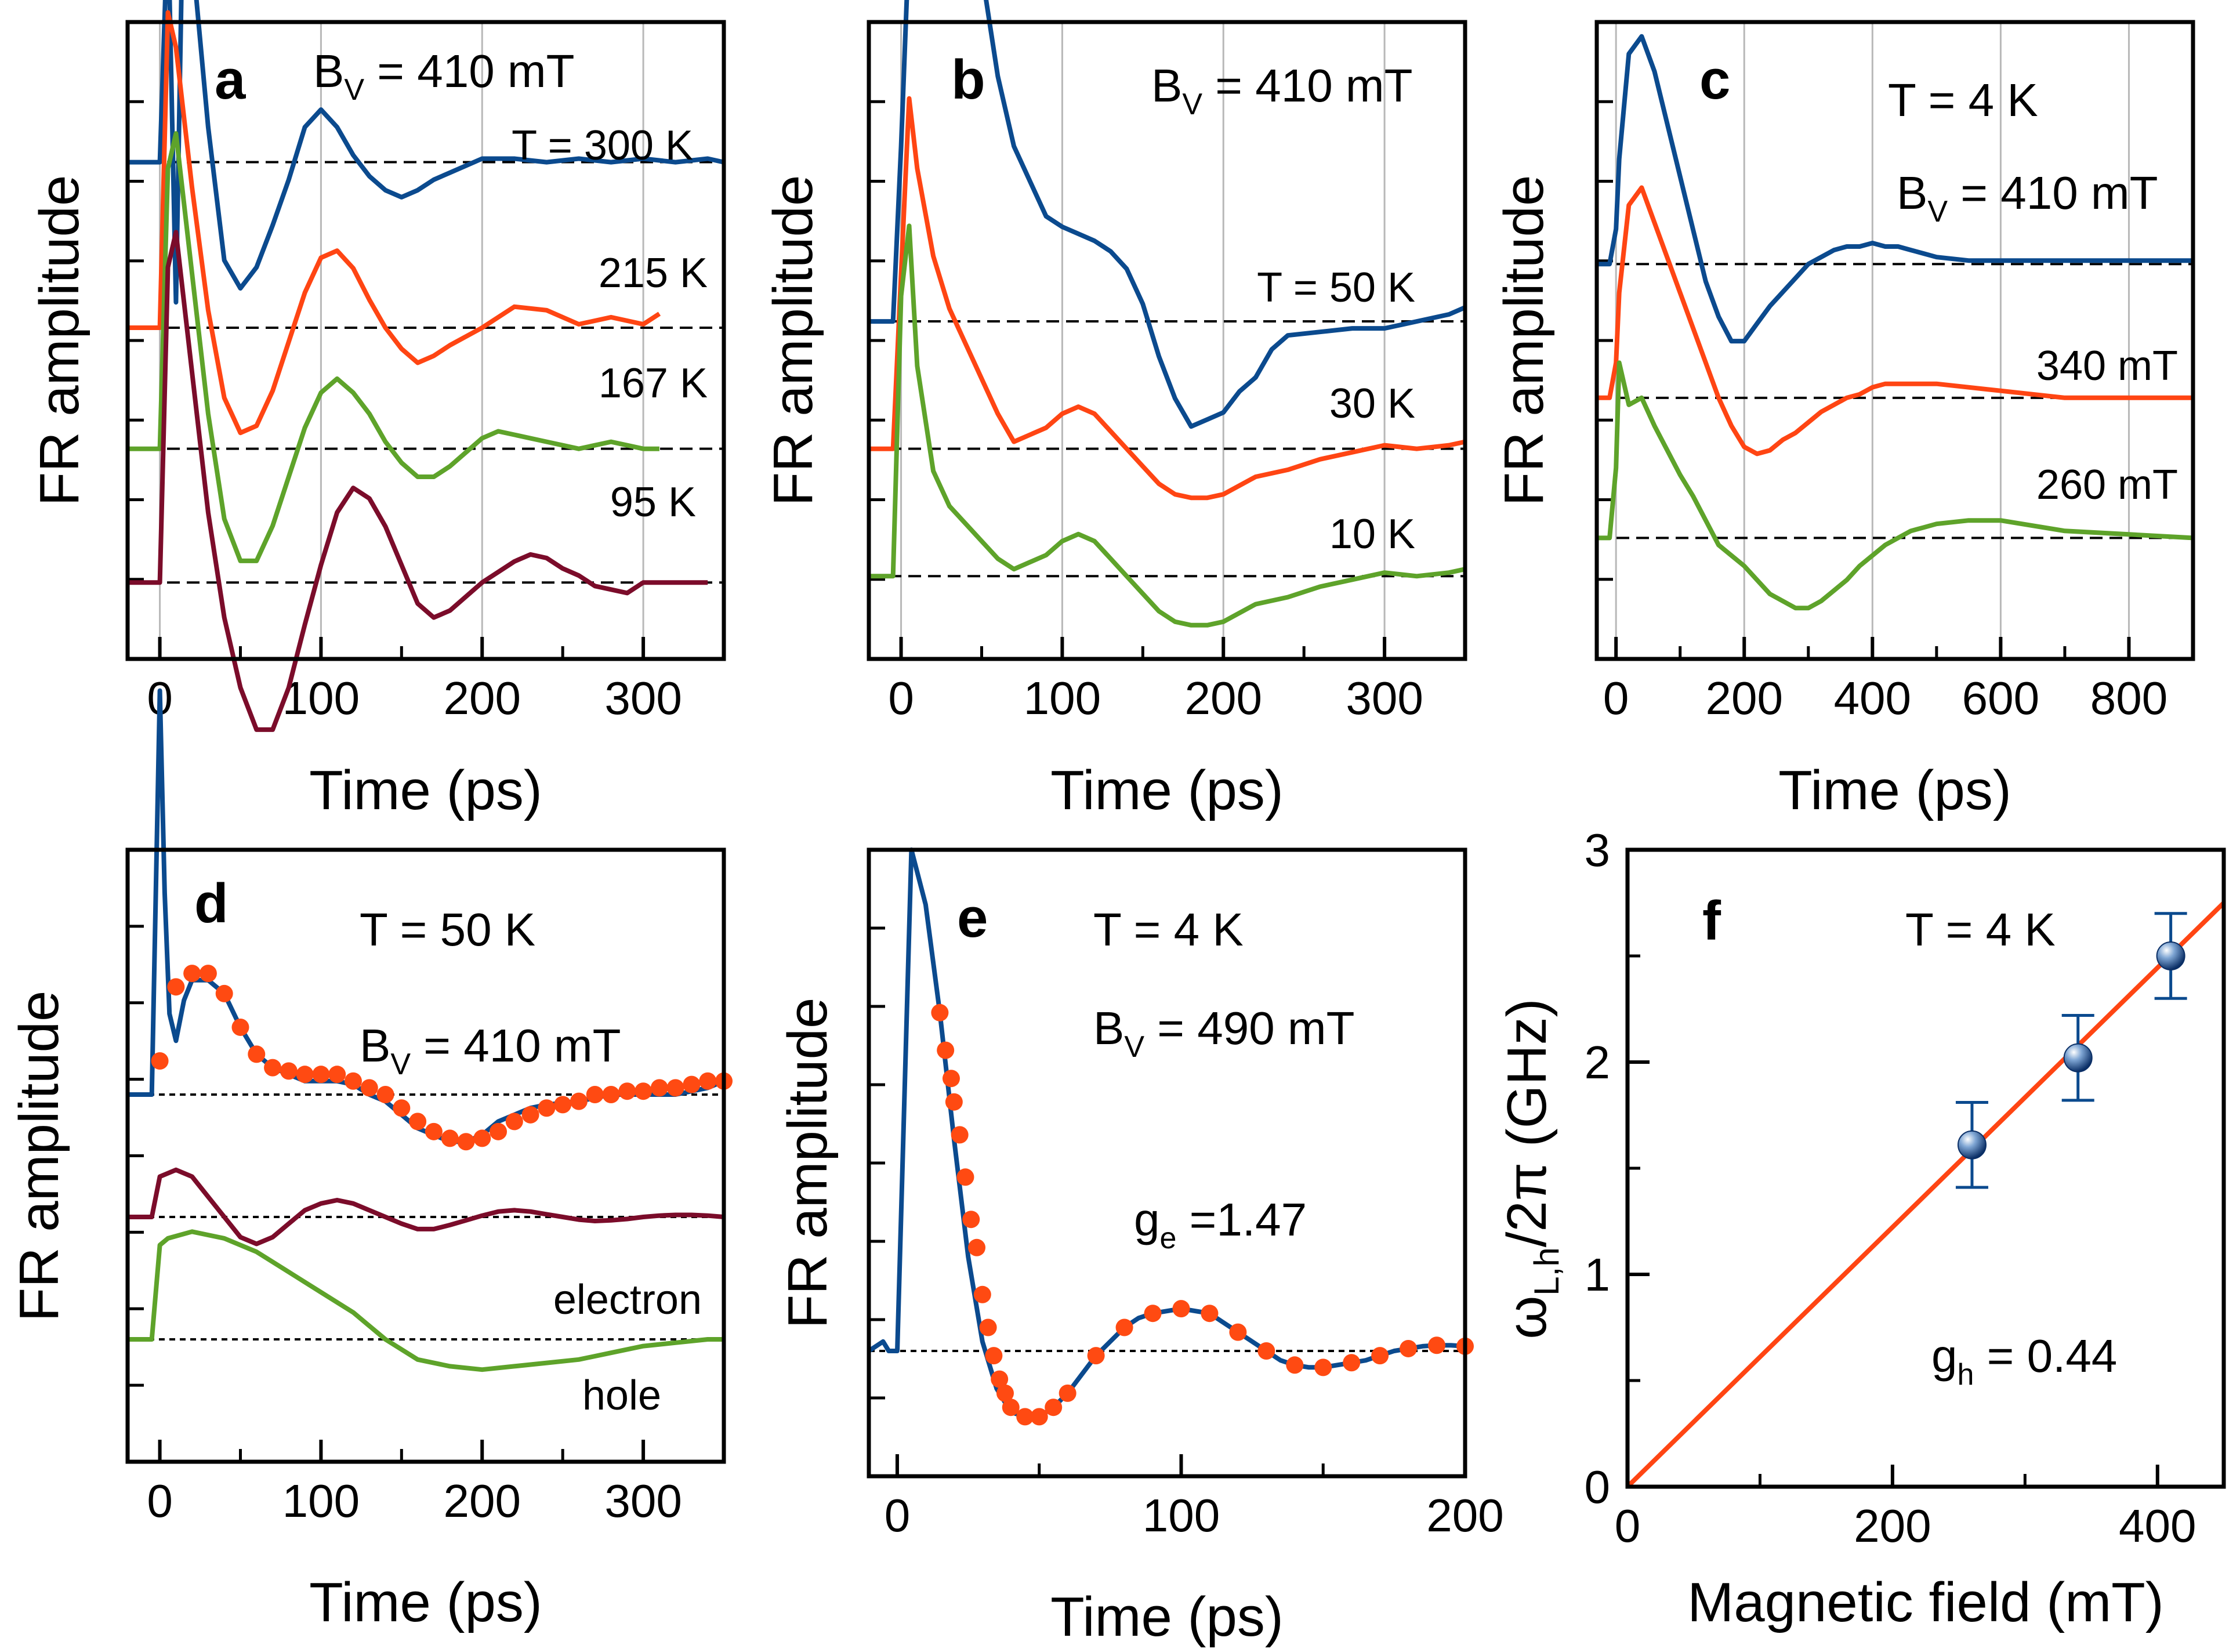 This screenshot has height=1652, width=2240. What do you see at coordinates (1169, 929) in the screenshot?
I see `panel-e-t-label: T = 4 K` at bounding box center [1169, 929].